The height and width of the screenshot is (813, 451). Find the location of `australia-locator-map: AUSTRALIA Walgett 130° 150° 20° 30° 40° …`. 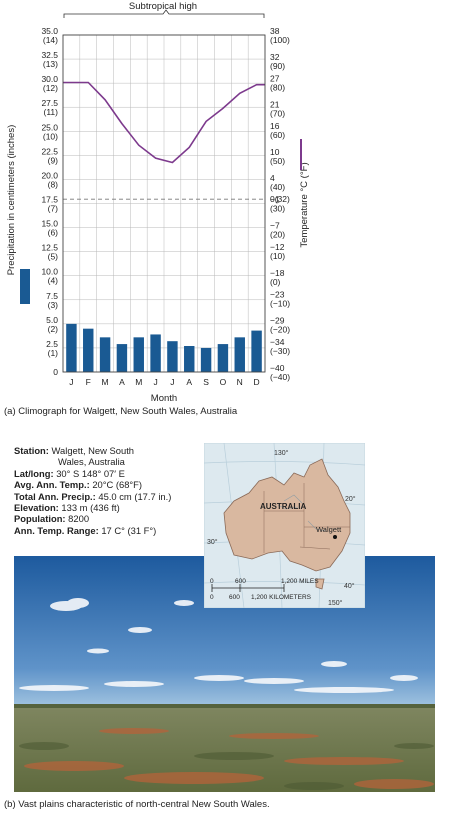

australia-locator-map: AUSTRALIA Walgett 130° 150° 20° 30° 40° … is located at coordinates (284, 525).